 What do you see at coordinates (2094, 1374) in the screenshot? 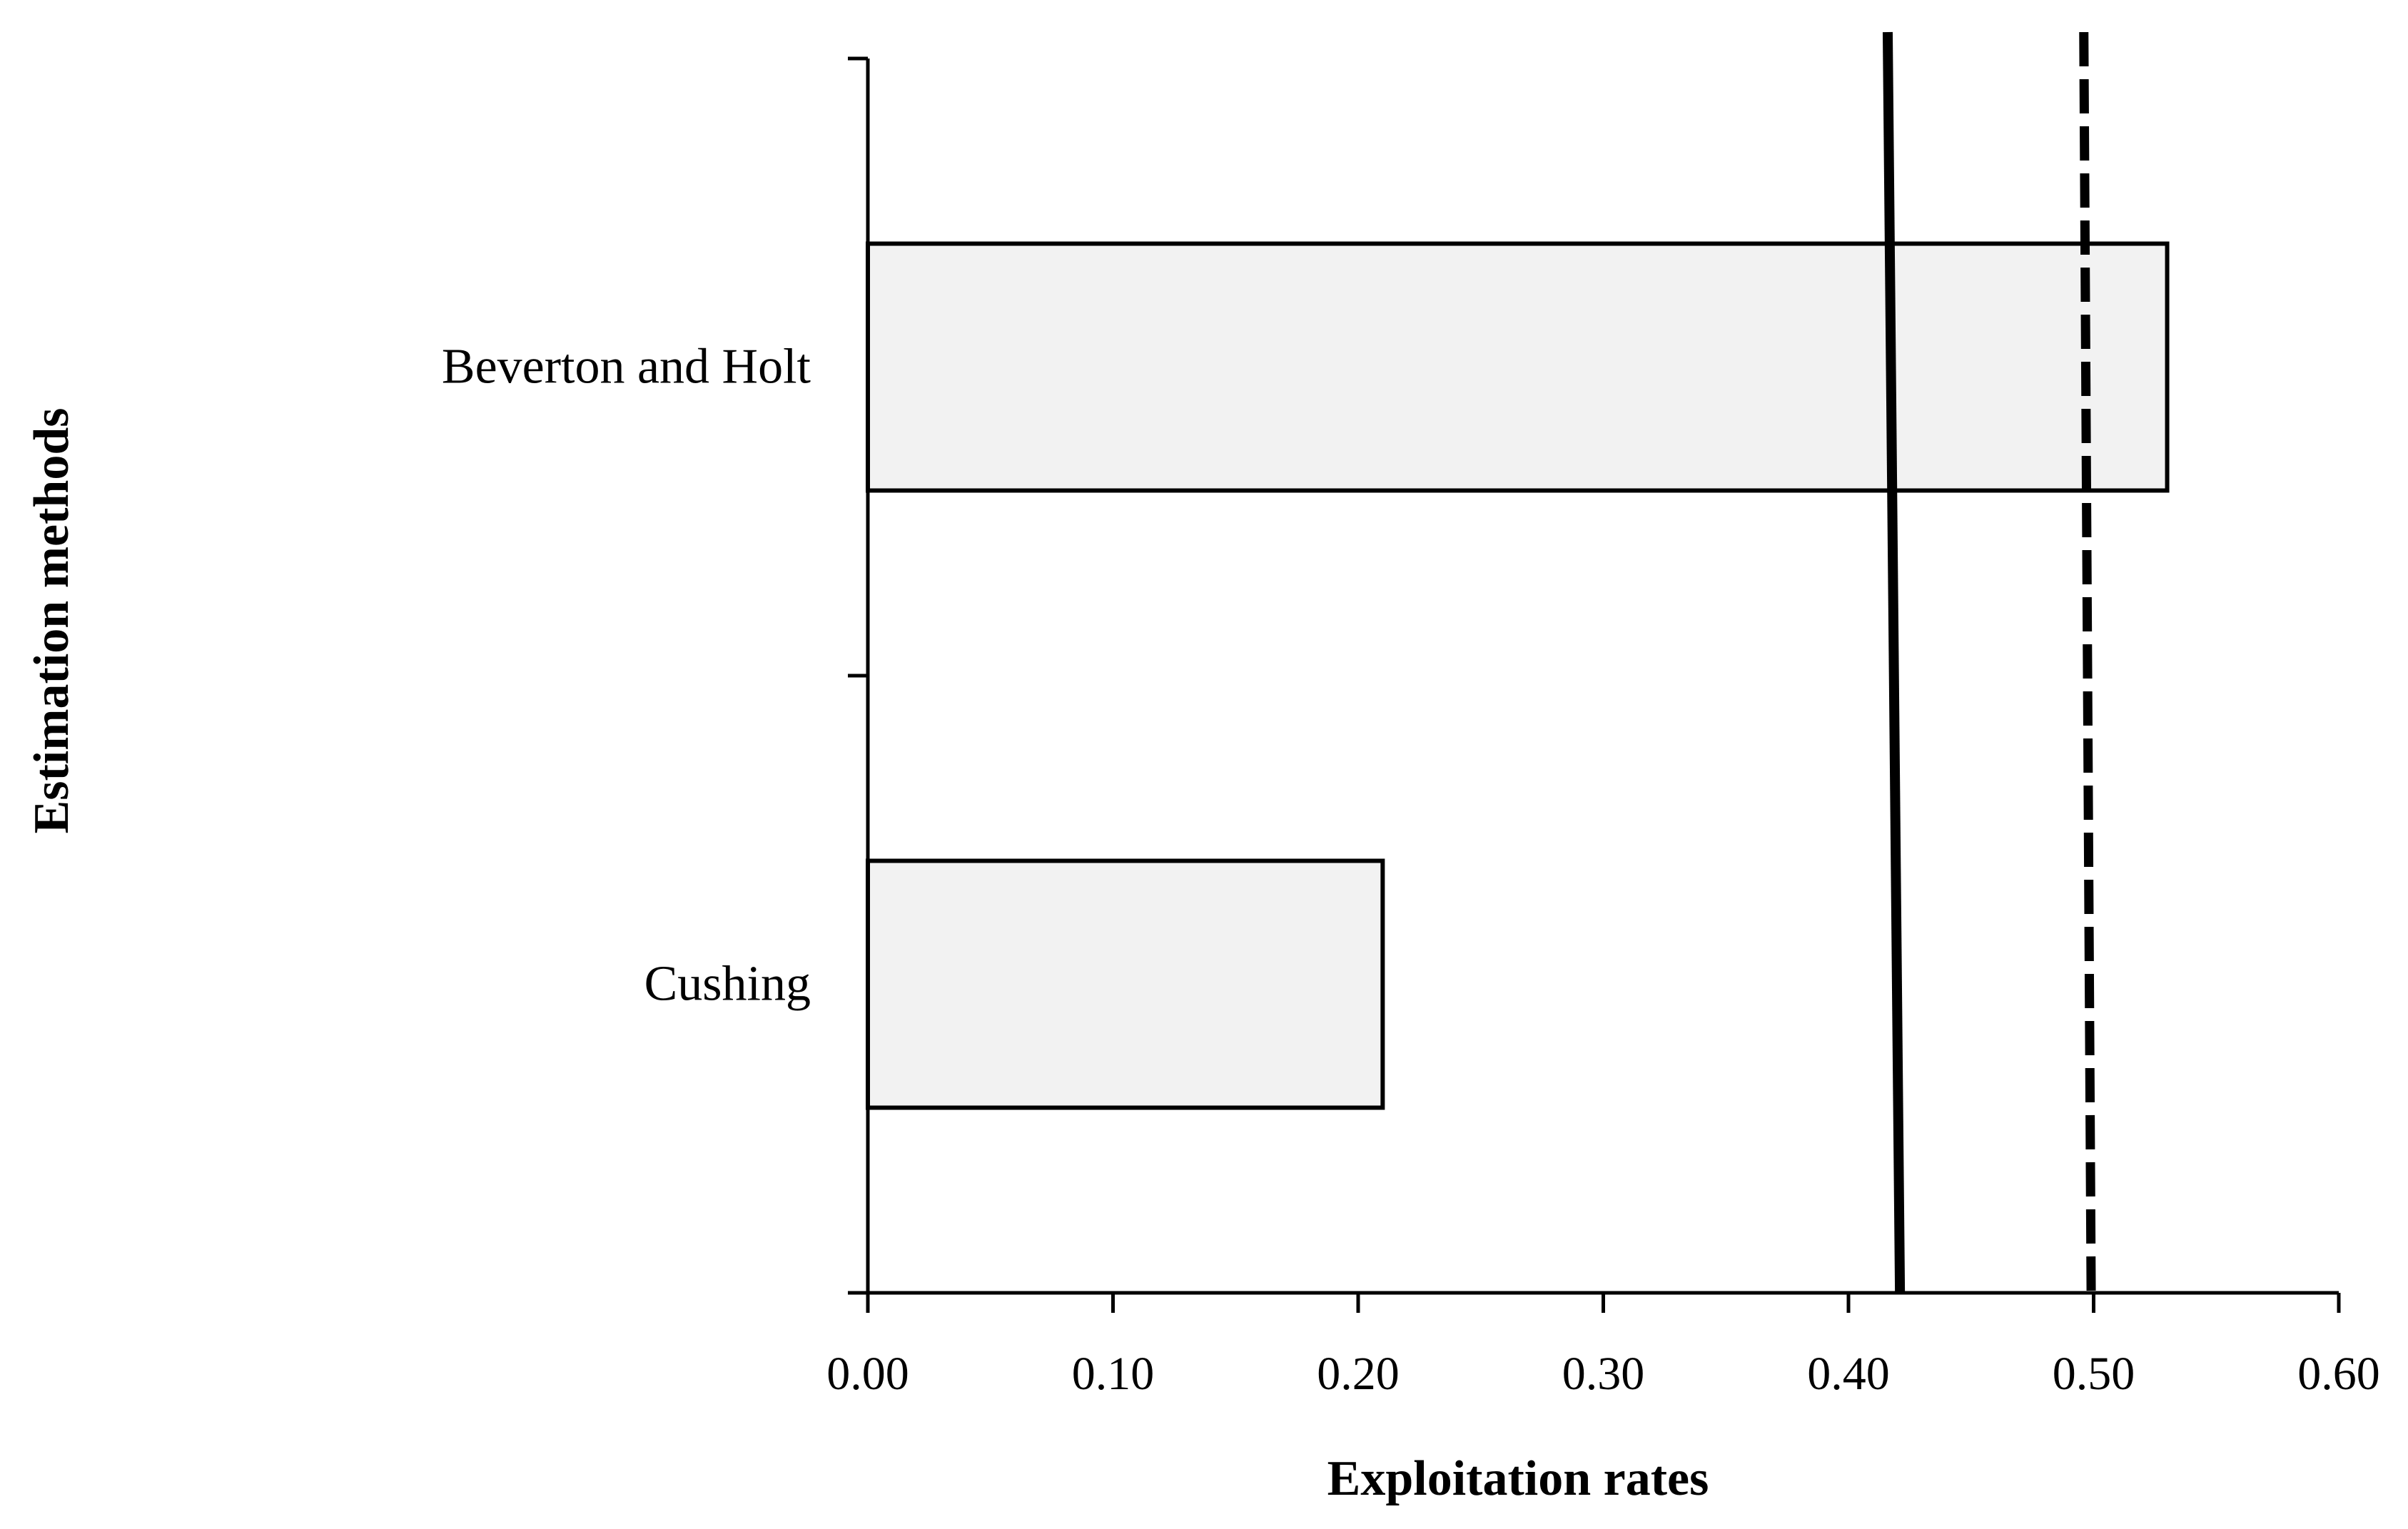
I see `x-tick-label: 0.50` at bounding box center [2094, 1374].